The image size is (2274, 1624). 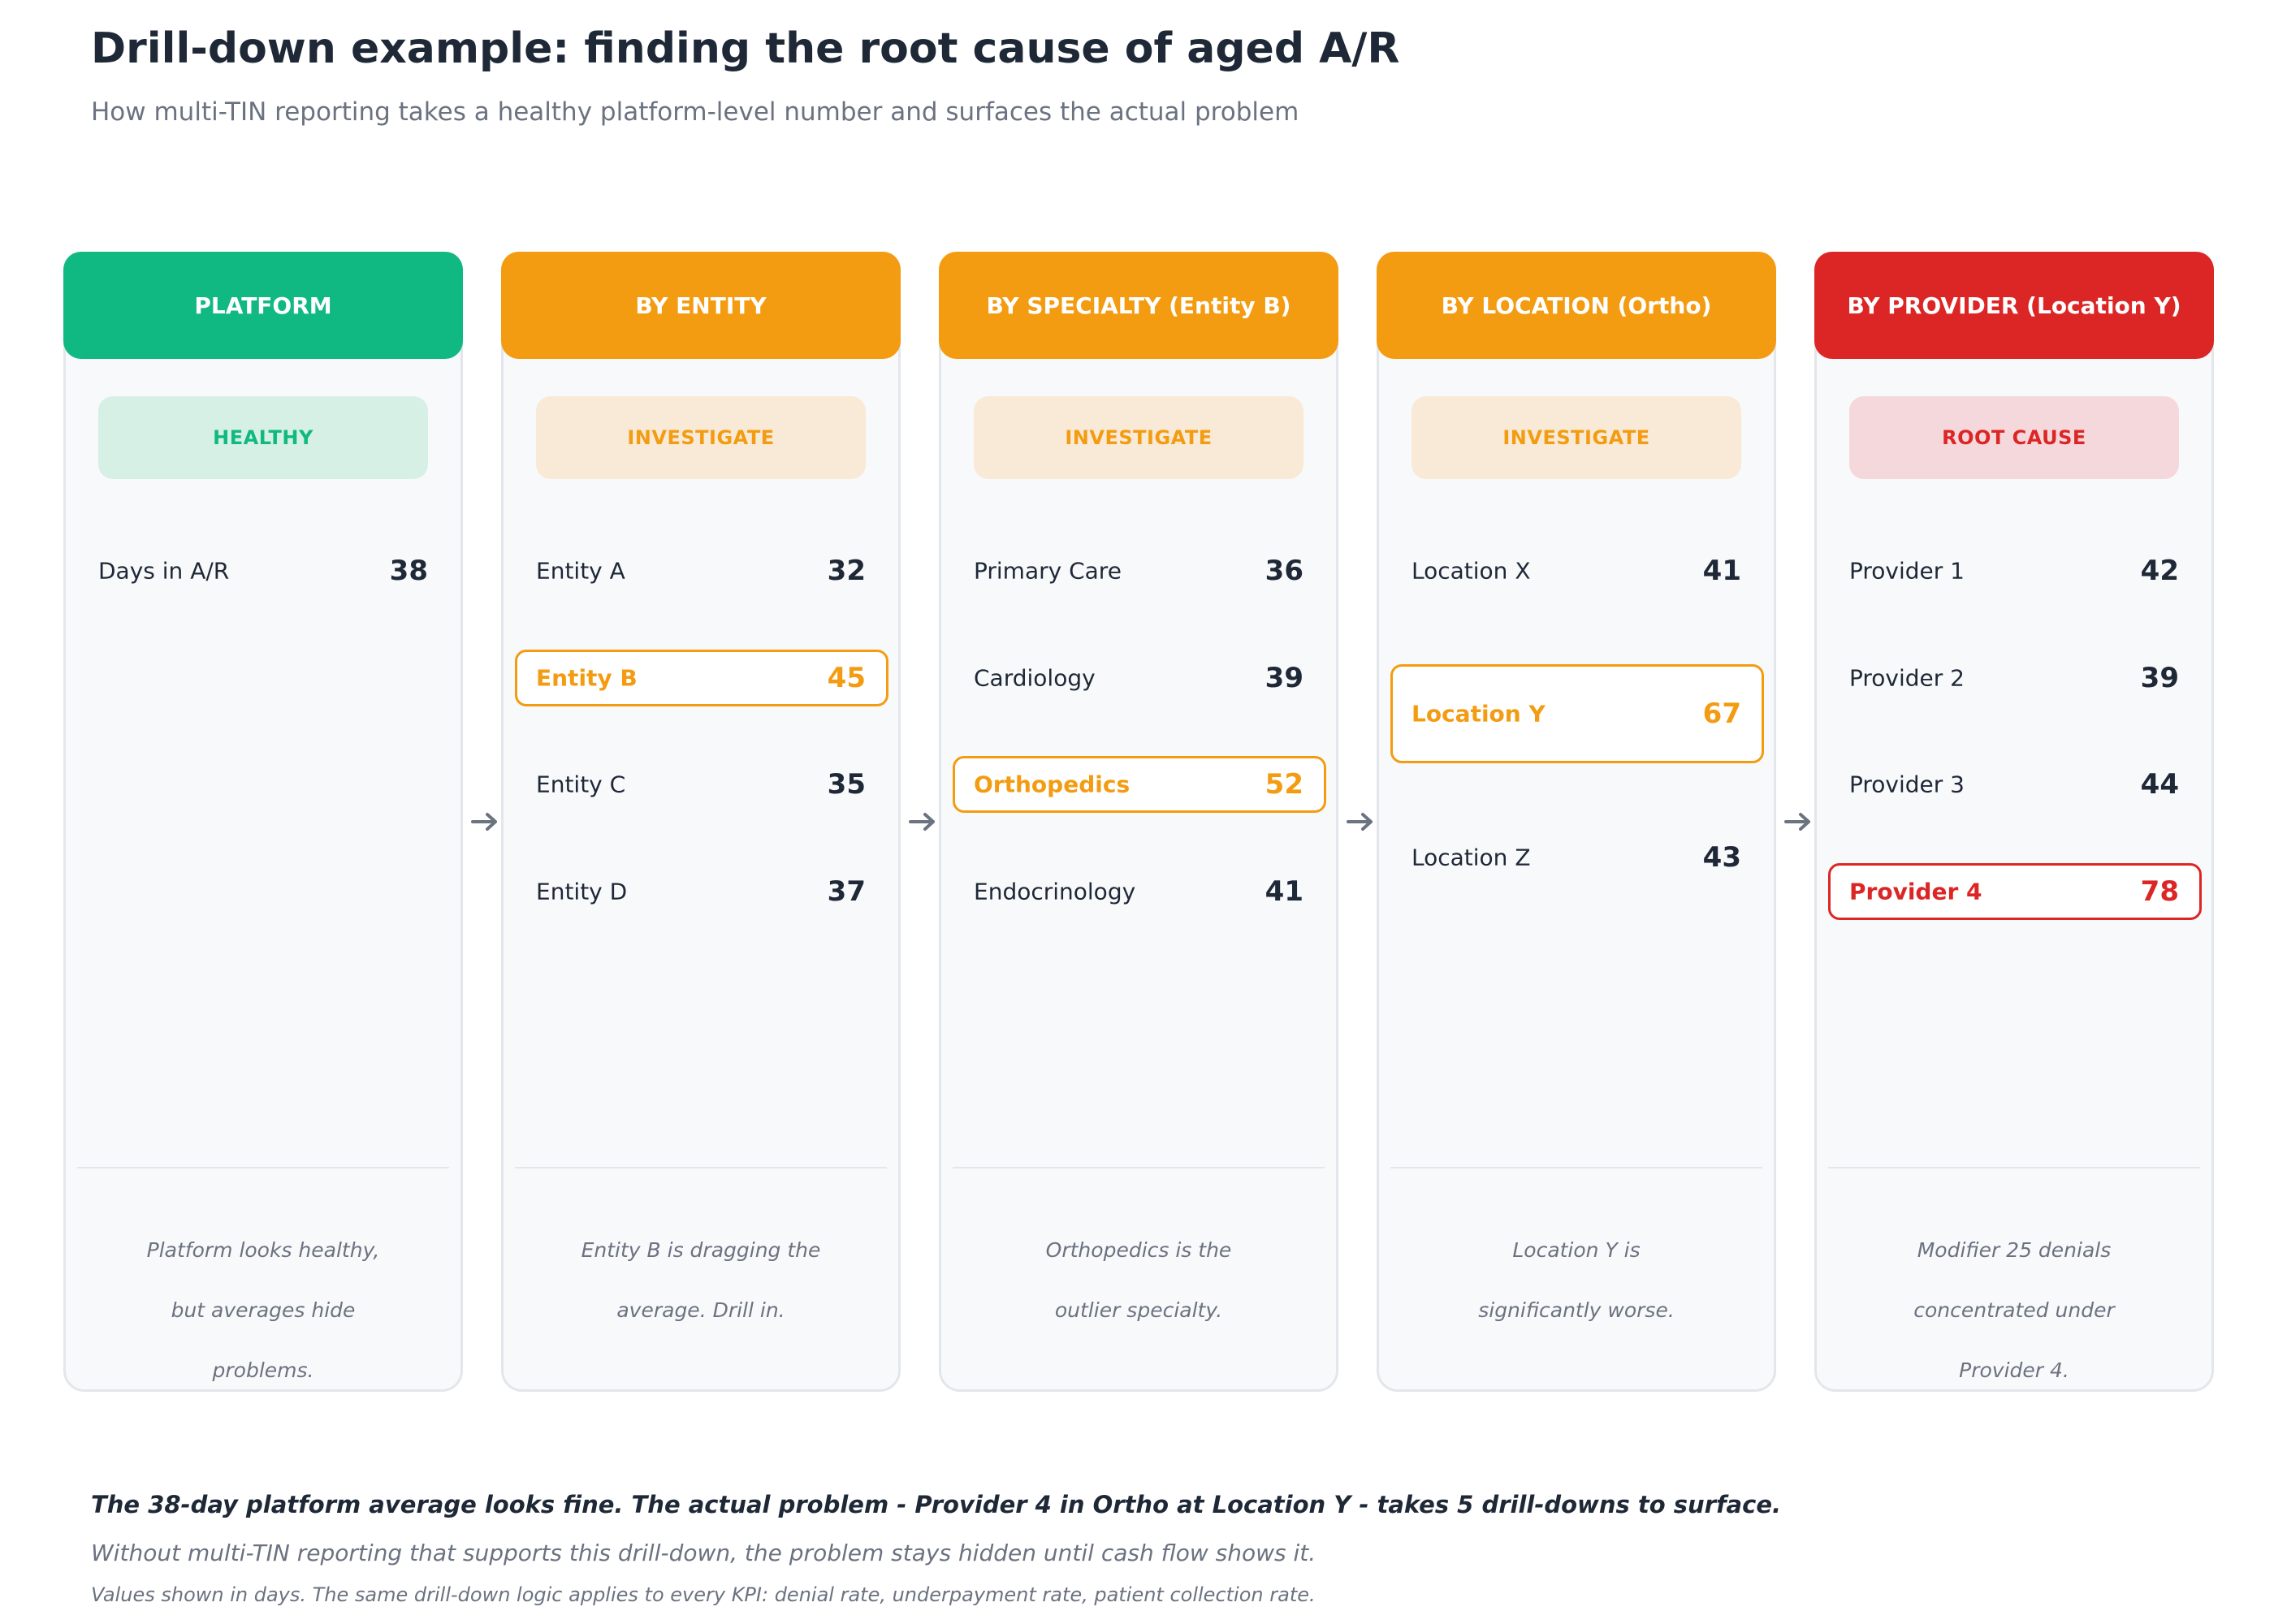 What do you see at coordinates (1471, 571) in the screenshot?
I see `metric-label: Location X` at bounding box center [1471, 571].